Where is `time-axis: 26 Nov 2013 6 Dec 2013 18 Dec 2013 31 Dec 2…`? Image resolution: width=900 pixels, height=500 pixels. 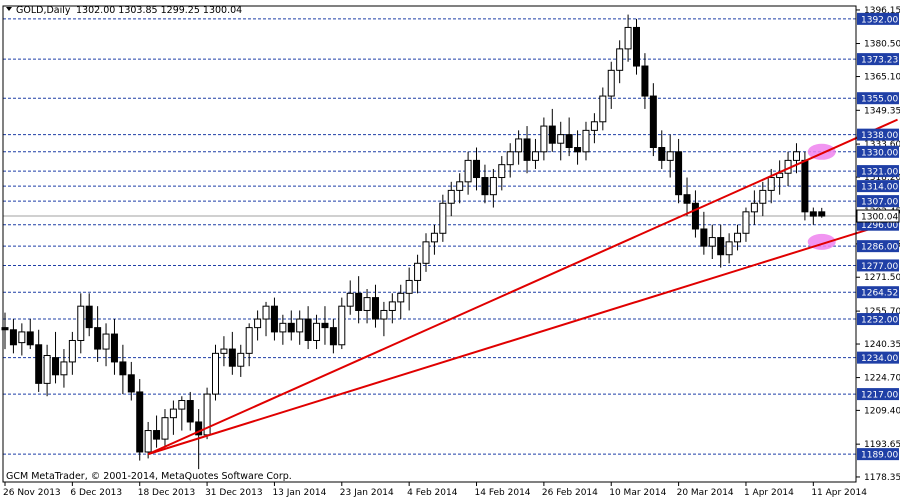
time-axis: 26 Nov 2013 6 Dec 2013 18 Dec 2013 31 Dec 2… is located at coordinates (435, 490).